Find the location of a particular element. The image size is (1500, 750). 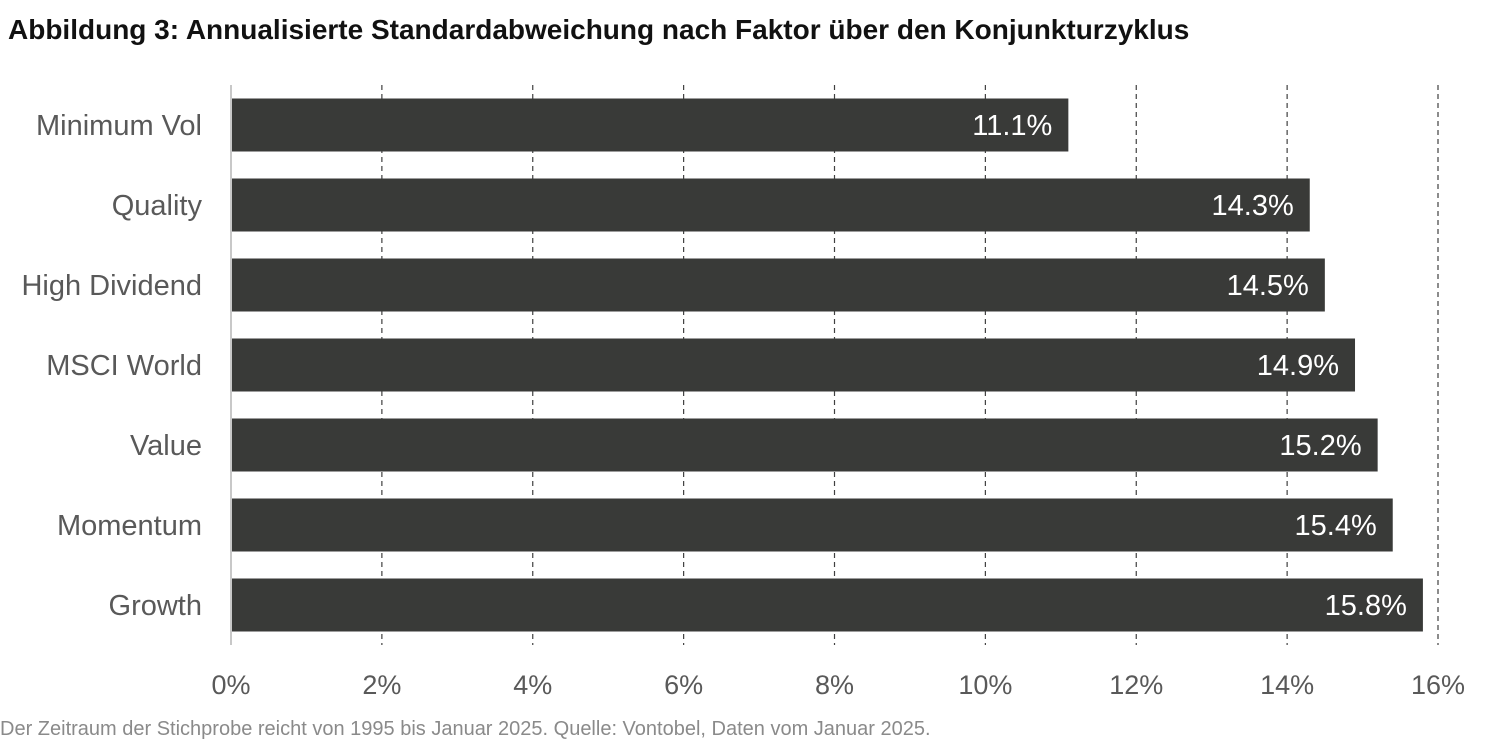

x-tick-label: 0% is located at coordinates (230, 685).